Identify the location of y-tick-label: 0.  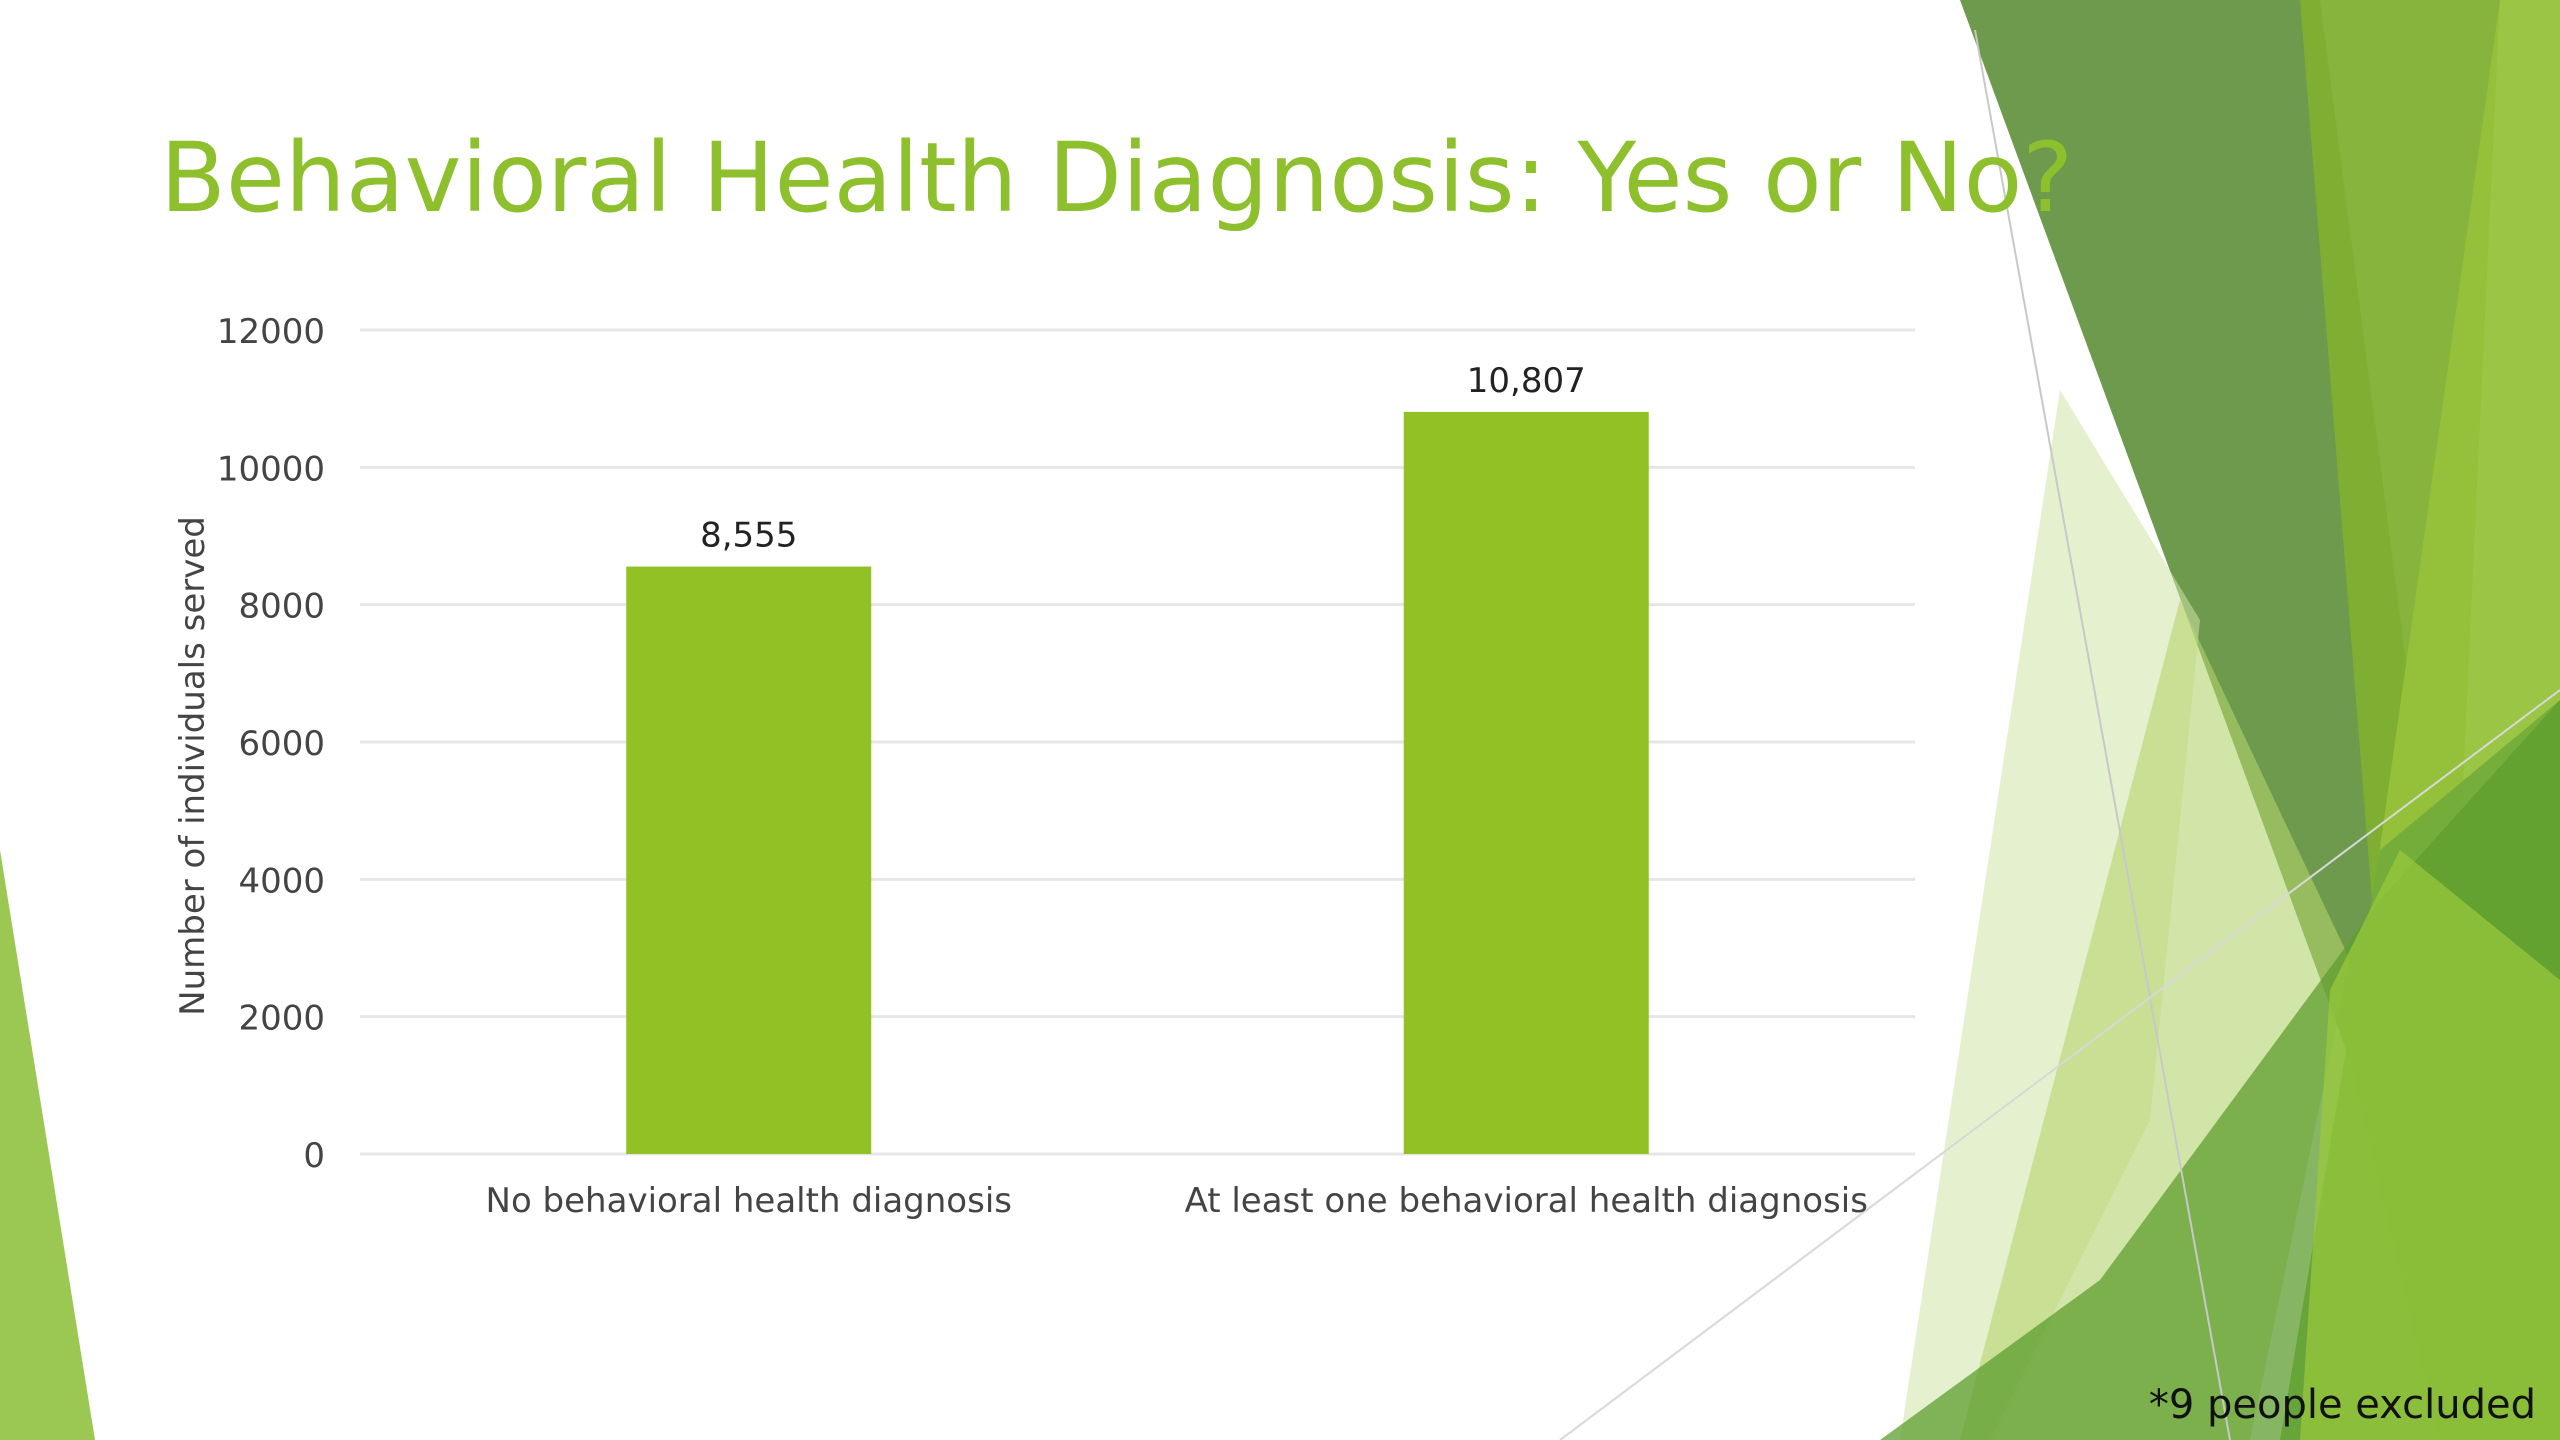
(314, 1156).